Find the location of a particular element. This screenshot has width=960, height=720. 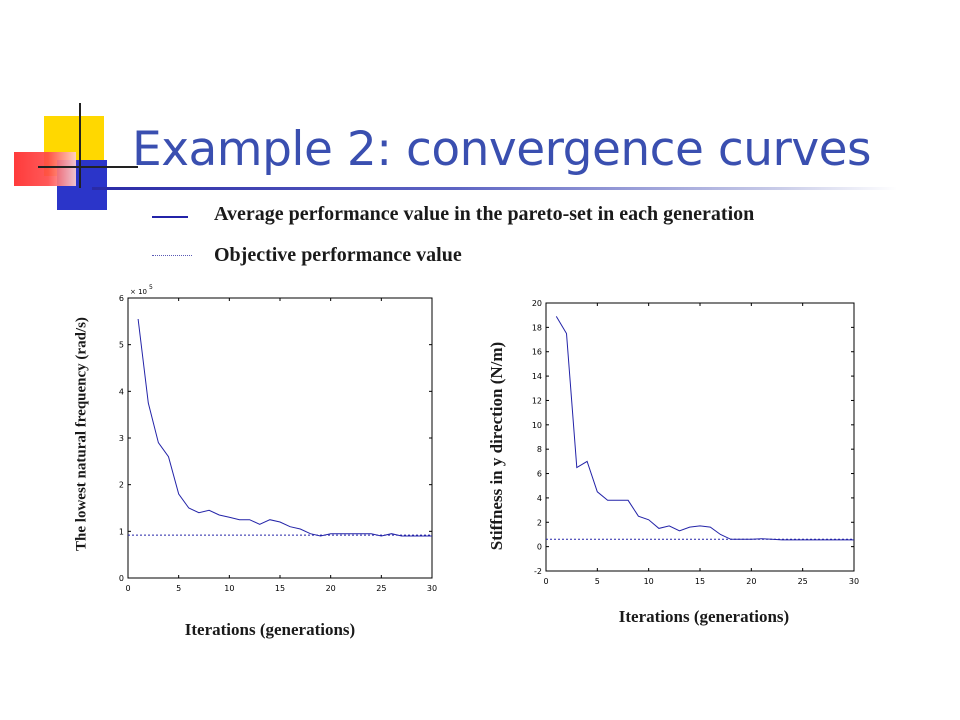

title-underline is located at coordinates (494, 188).